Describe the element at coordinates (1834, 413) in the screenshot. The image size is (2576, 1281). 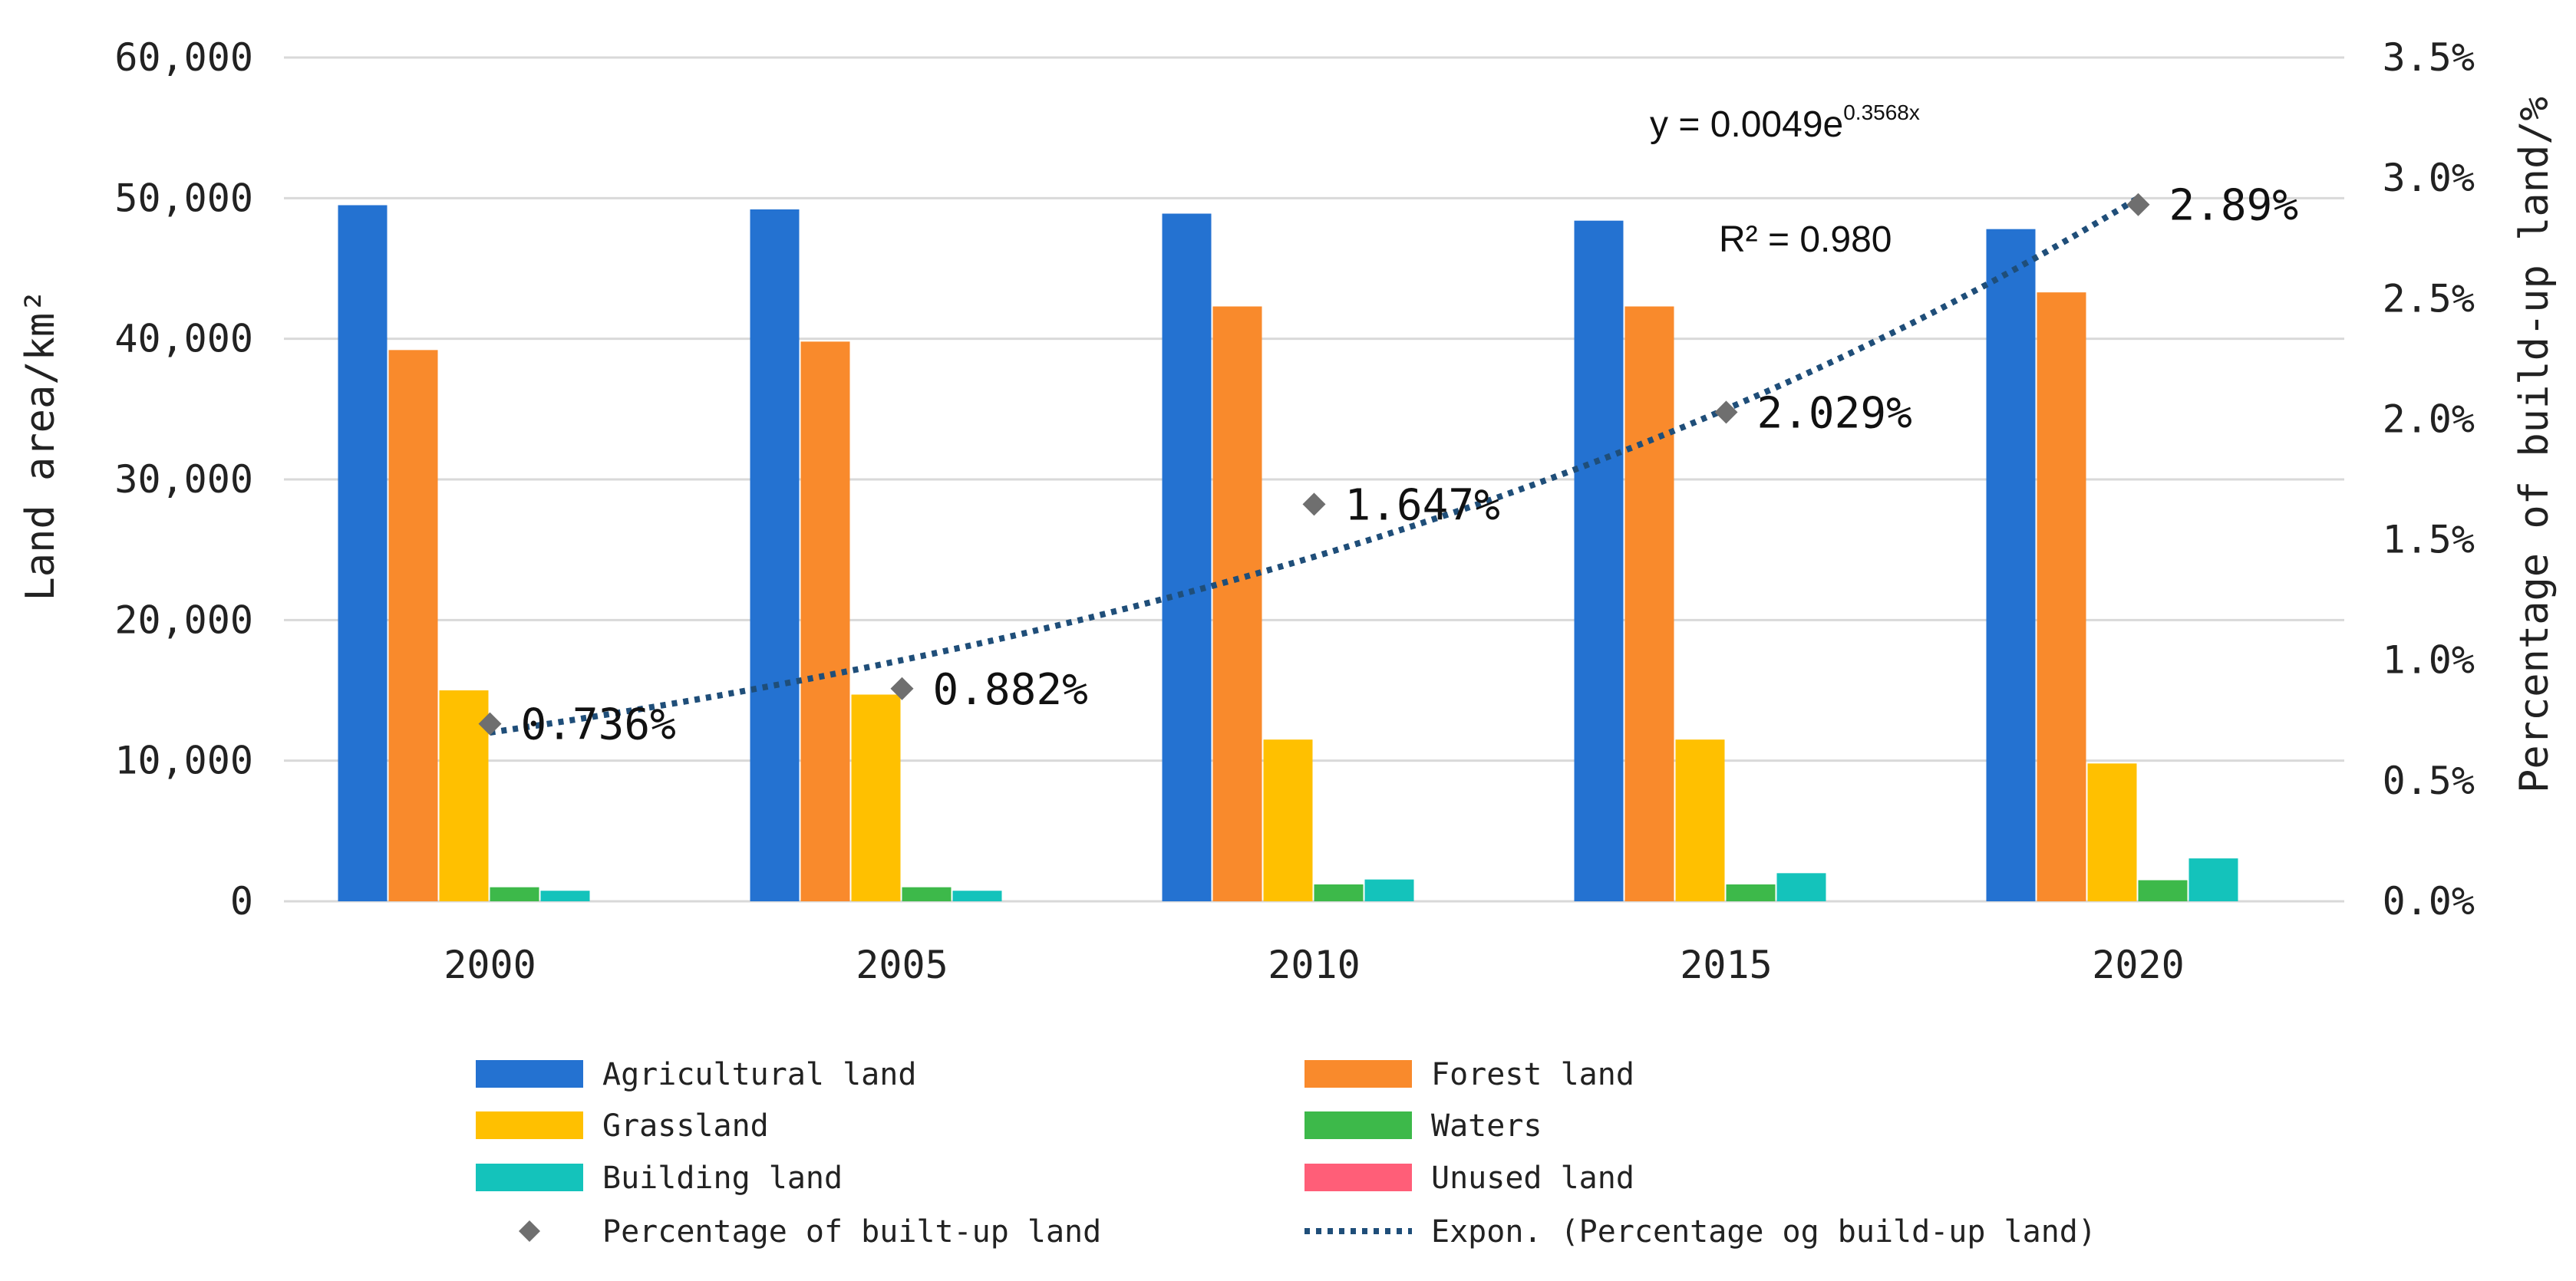
I see `percentage-data-label: 2.029%` at that location.